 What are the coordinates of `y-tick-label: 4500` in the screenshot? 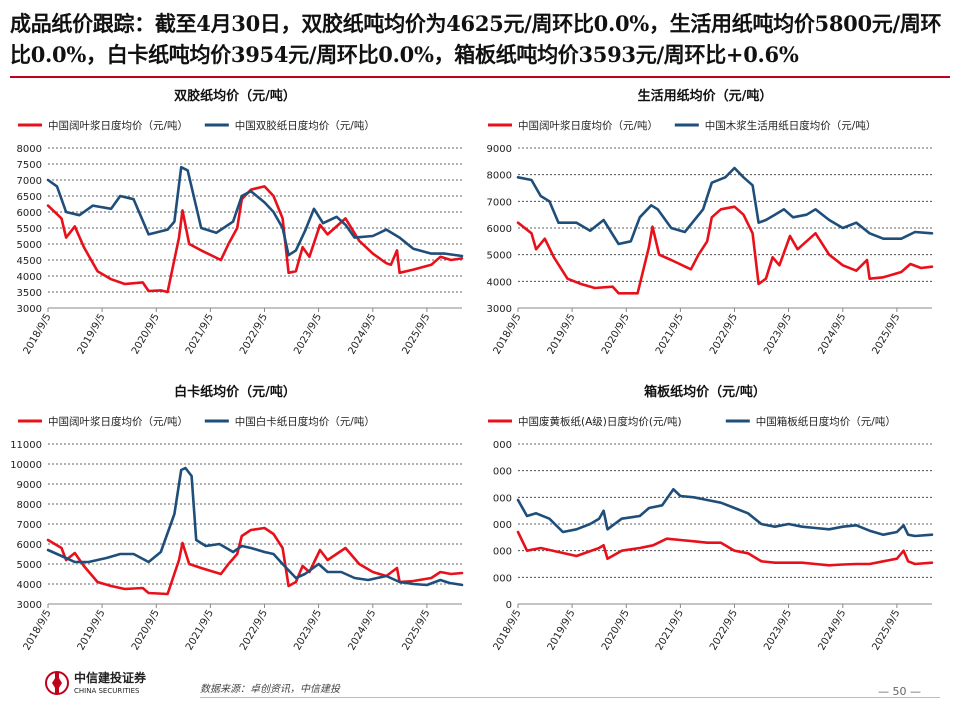 It's located at (29, 261).